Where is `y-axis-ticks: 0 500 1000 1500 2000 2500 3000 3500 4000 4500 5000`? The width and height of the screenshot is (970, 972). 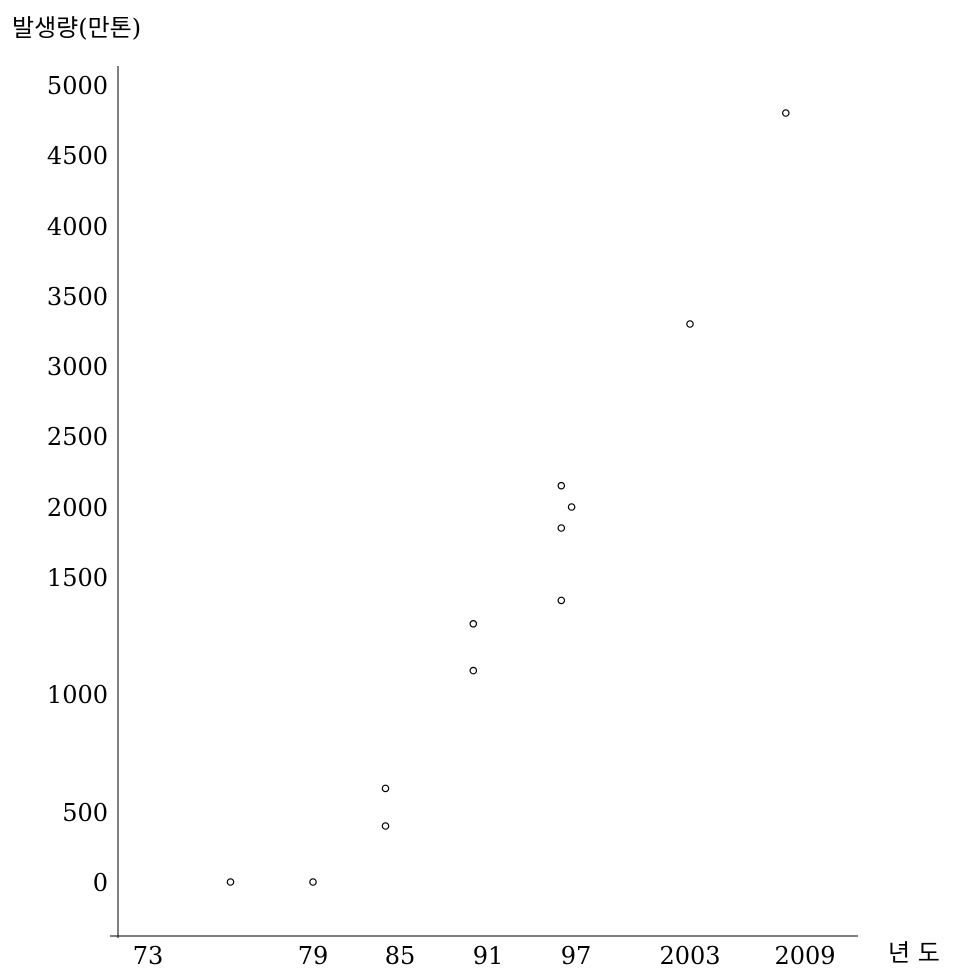
y-axis-ticks: 0 500 1000 1500 2000 2500 3000 3500 4000 4500 5000 is located at coordinates (77, 484).